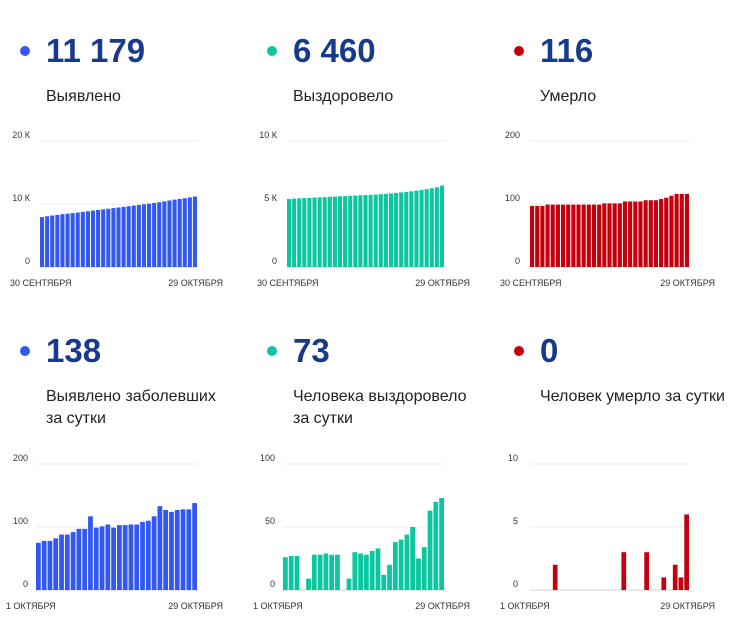  Describe the element at coordinates (334, 50) in the screenshot. I see `stat-value: 6 460` at that location.